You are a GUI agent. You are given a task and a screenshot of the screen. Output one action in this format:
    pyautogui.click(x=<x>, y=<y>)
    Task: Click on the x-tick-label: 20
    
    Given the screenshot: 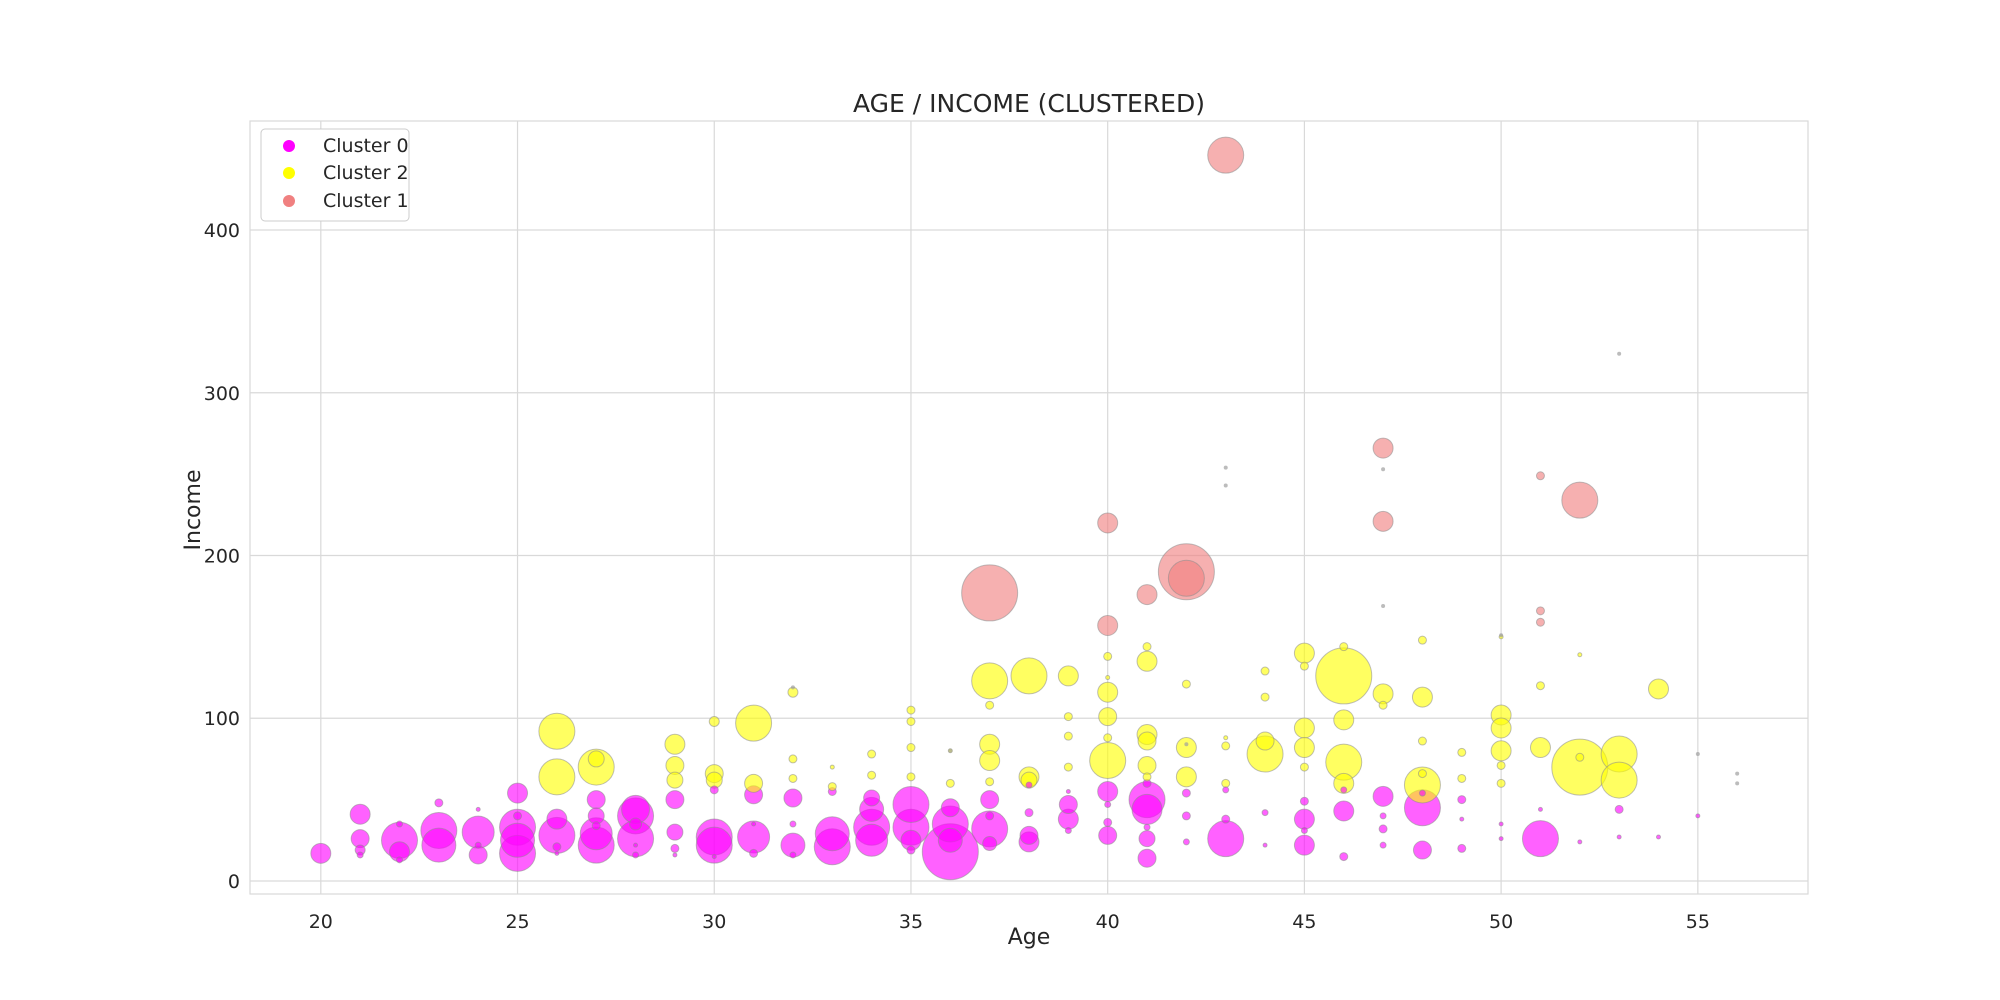 What is the action you would take?
    pyautogui.click(x=321, y=922)
    